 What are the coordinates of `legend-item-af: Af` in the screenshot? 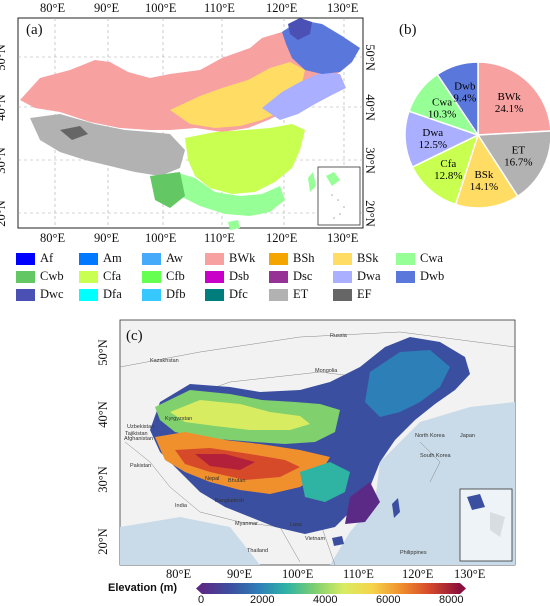 It's located at (47, 258).